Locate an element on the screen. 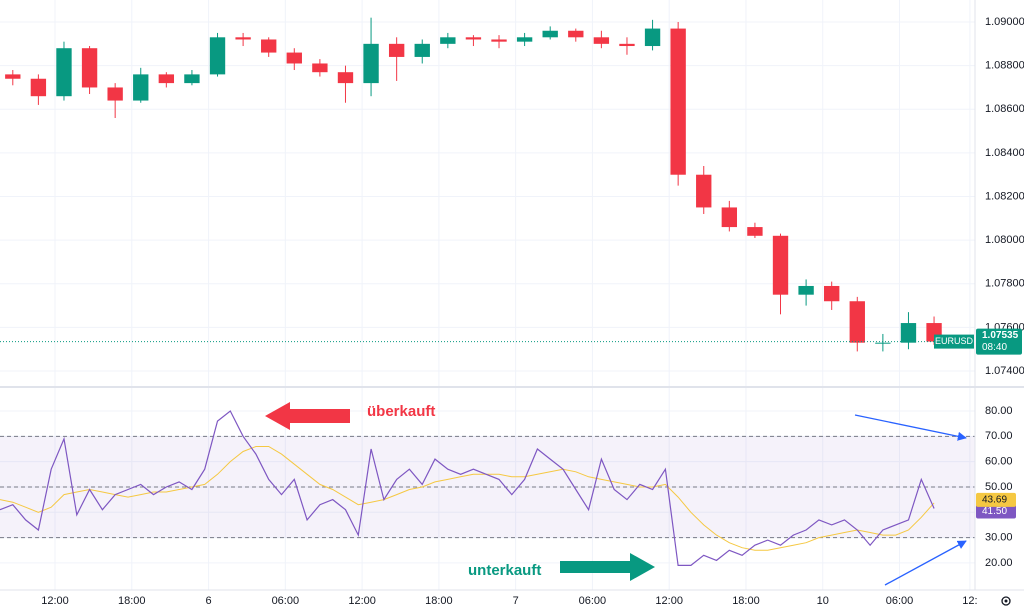 The image size is (1024, 611). x-tick-label: 12: is located at coordinates (969, 601).